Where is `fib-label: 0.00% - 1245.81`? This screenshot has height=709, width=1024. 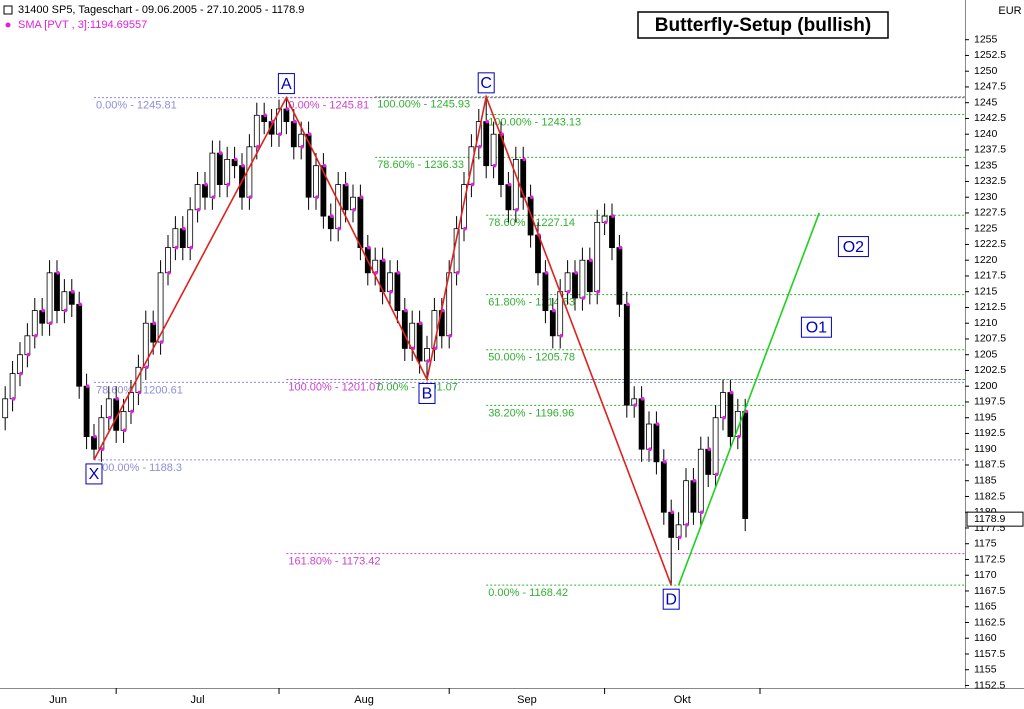 fib-label: 0.00% - 1245.81 is located at coordinates (136, 105).